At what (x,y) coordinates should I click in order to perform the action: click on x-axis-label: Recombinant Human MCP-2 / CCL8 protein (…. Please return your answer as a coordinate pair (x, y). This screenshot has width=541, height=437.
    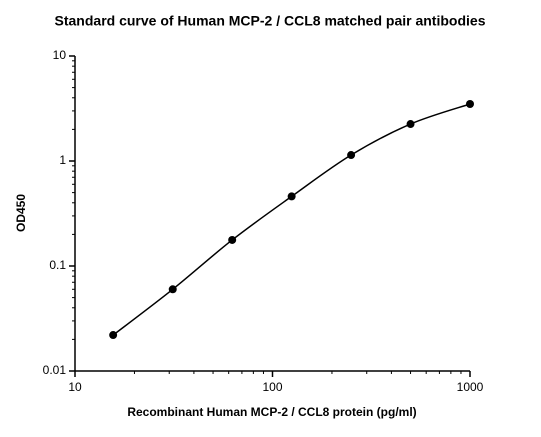
    Looking at the image, I should click on (271, 412).